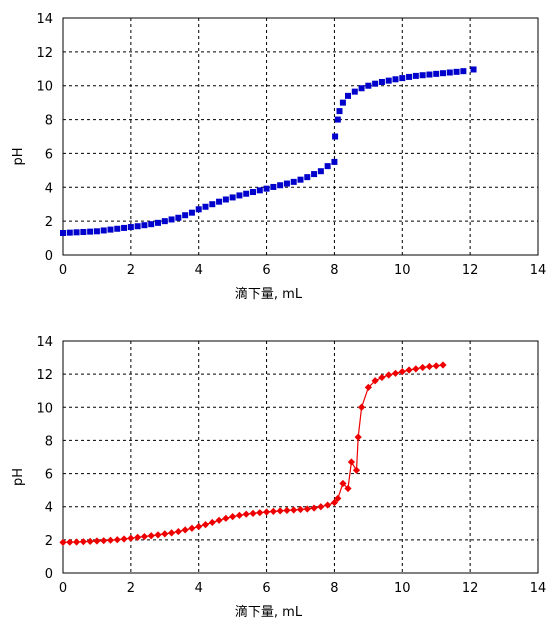  Describe the element at coordinates (49, 574) in the screenshot. I see `y-tick-label: 0` at that location.